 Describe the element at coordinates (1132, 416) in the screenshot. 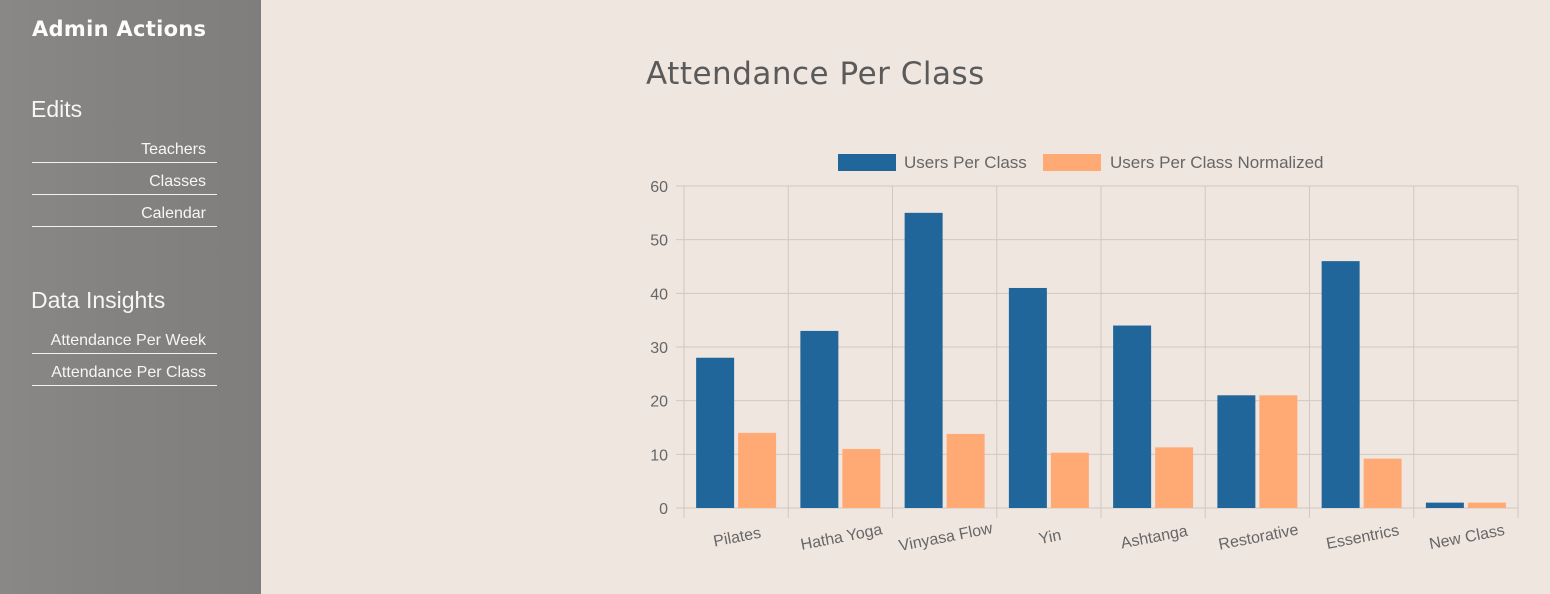

I see `bar-users-ashtanga` at that location.